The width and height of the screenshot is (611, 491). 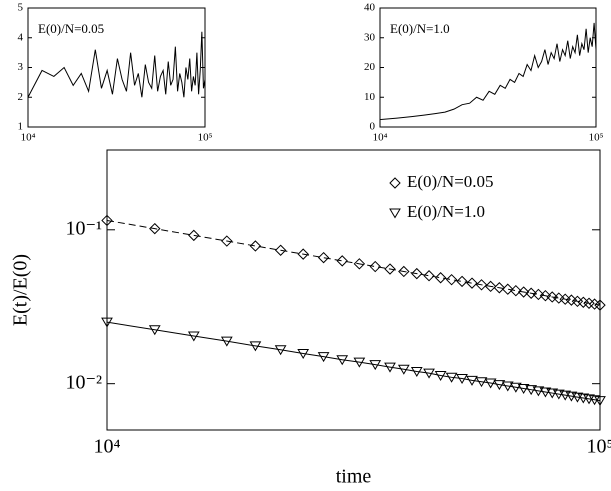 What do you see at coordinates (370, 37) in the screenshot?
I see `y-tick-label: 30` at bounding box center [370, 37].